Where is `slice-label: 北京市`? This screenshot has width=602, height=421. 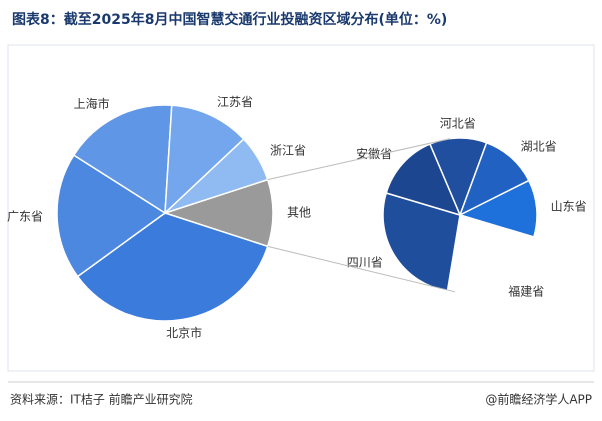 slice-label: 北京市 is located at coordinates (184, 332).